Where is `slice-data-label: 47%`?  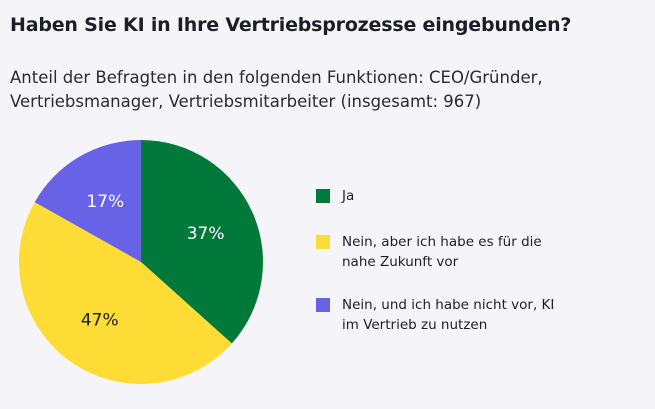 slice-data-label: 47% is located at coordinates (100, 321).